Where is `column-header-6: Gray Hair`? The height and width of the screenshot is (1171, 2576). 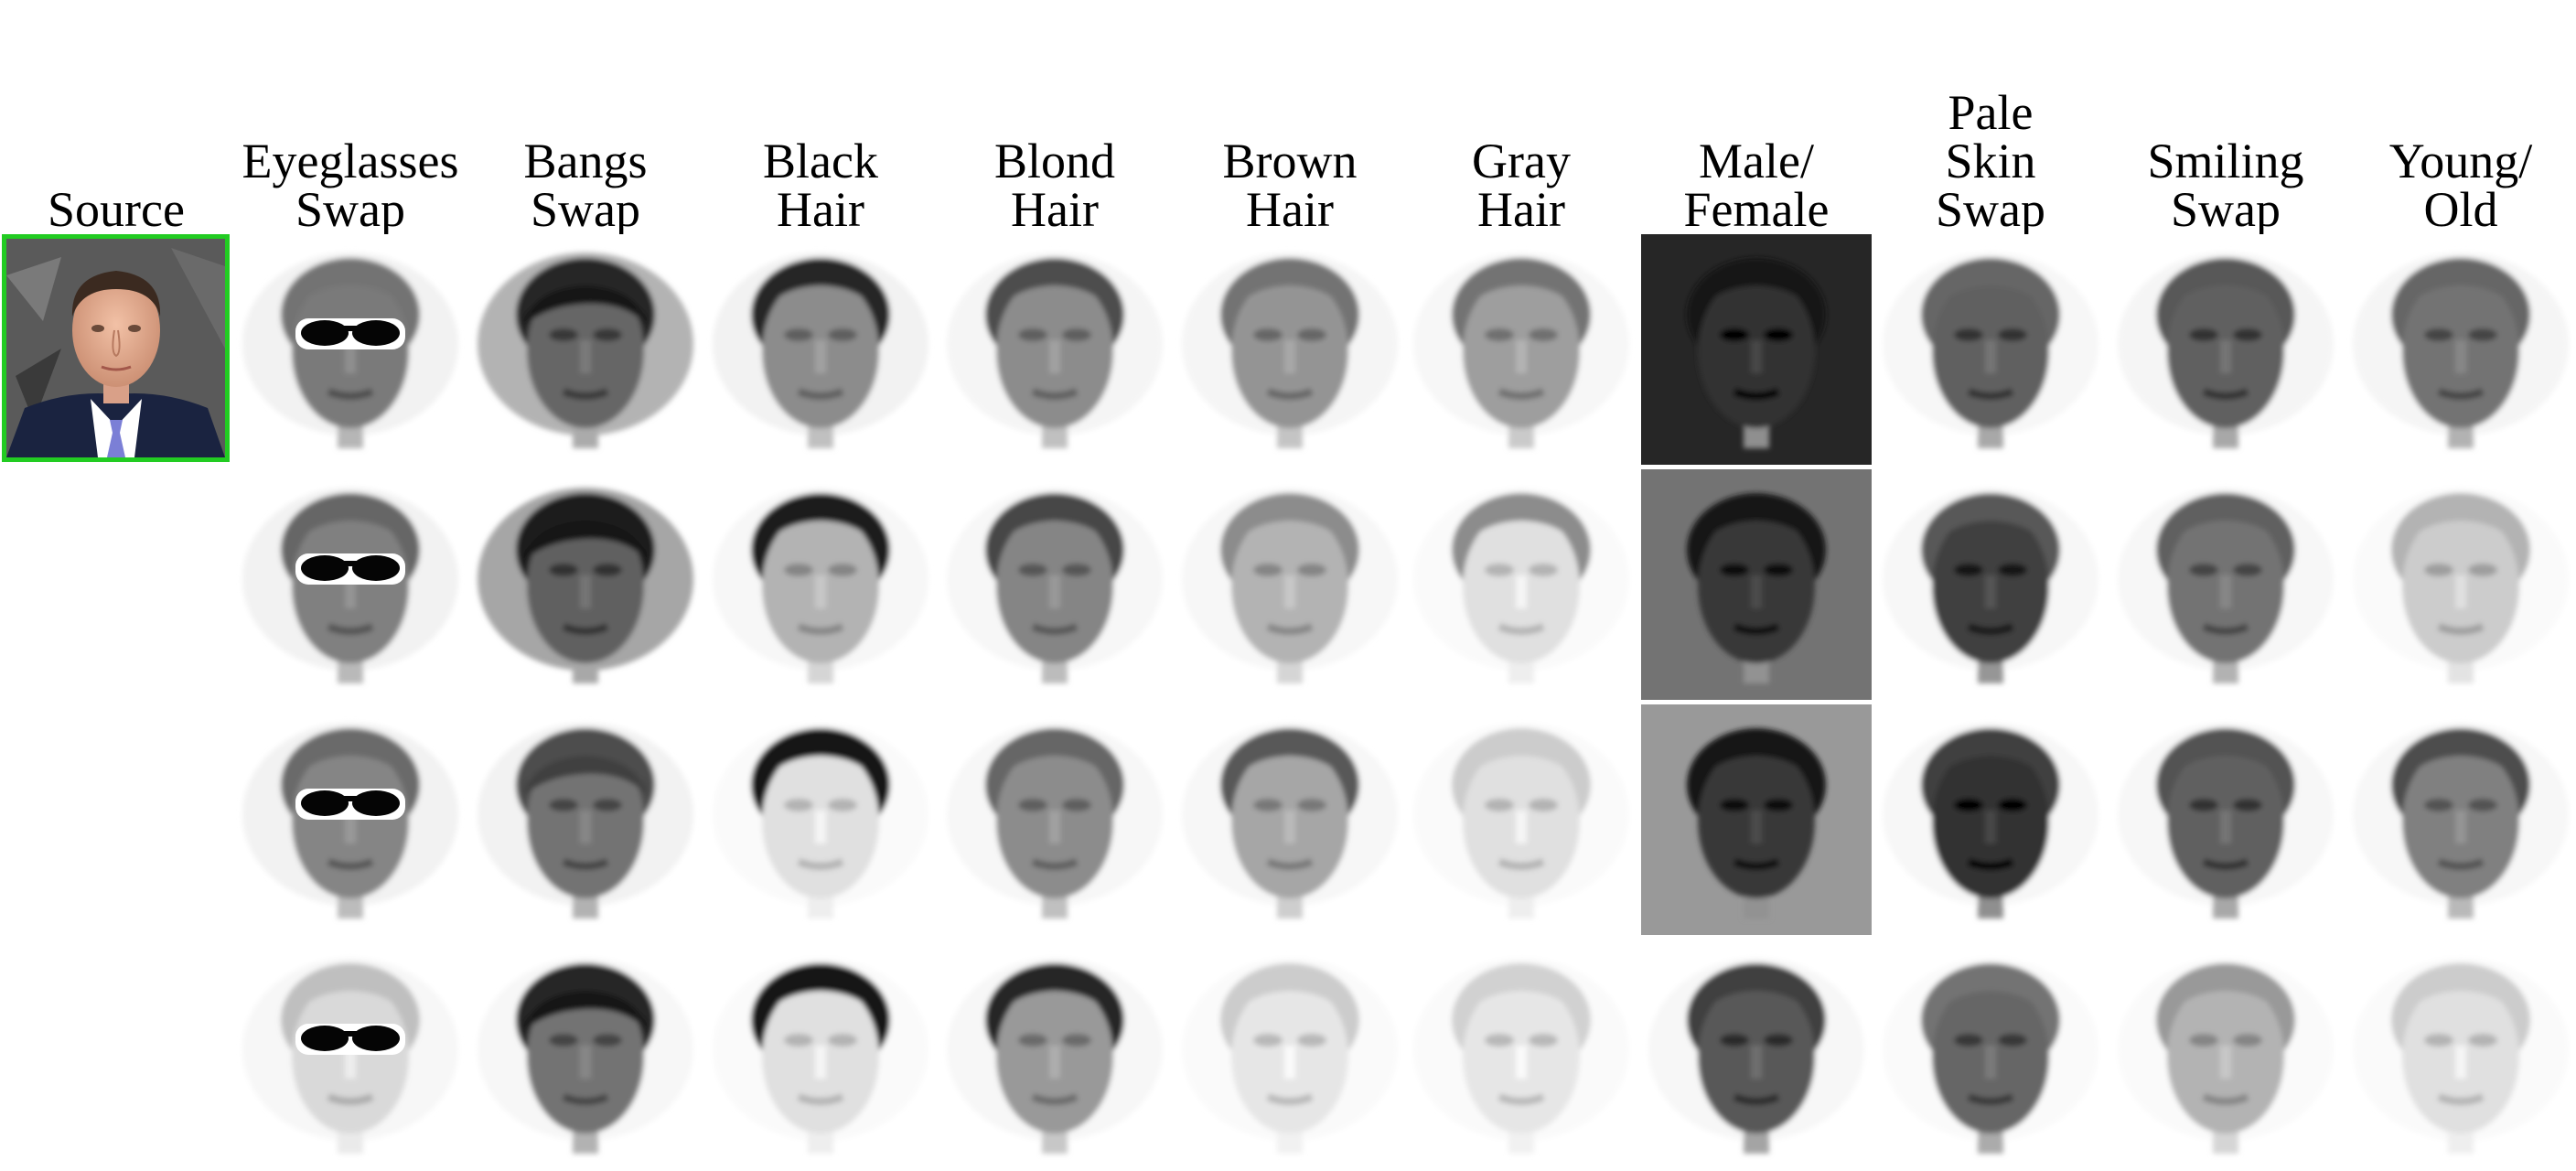 column-header-6: Gray Hair is located at coordinates (1521, 117).